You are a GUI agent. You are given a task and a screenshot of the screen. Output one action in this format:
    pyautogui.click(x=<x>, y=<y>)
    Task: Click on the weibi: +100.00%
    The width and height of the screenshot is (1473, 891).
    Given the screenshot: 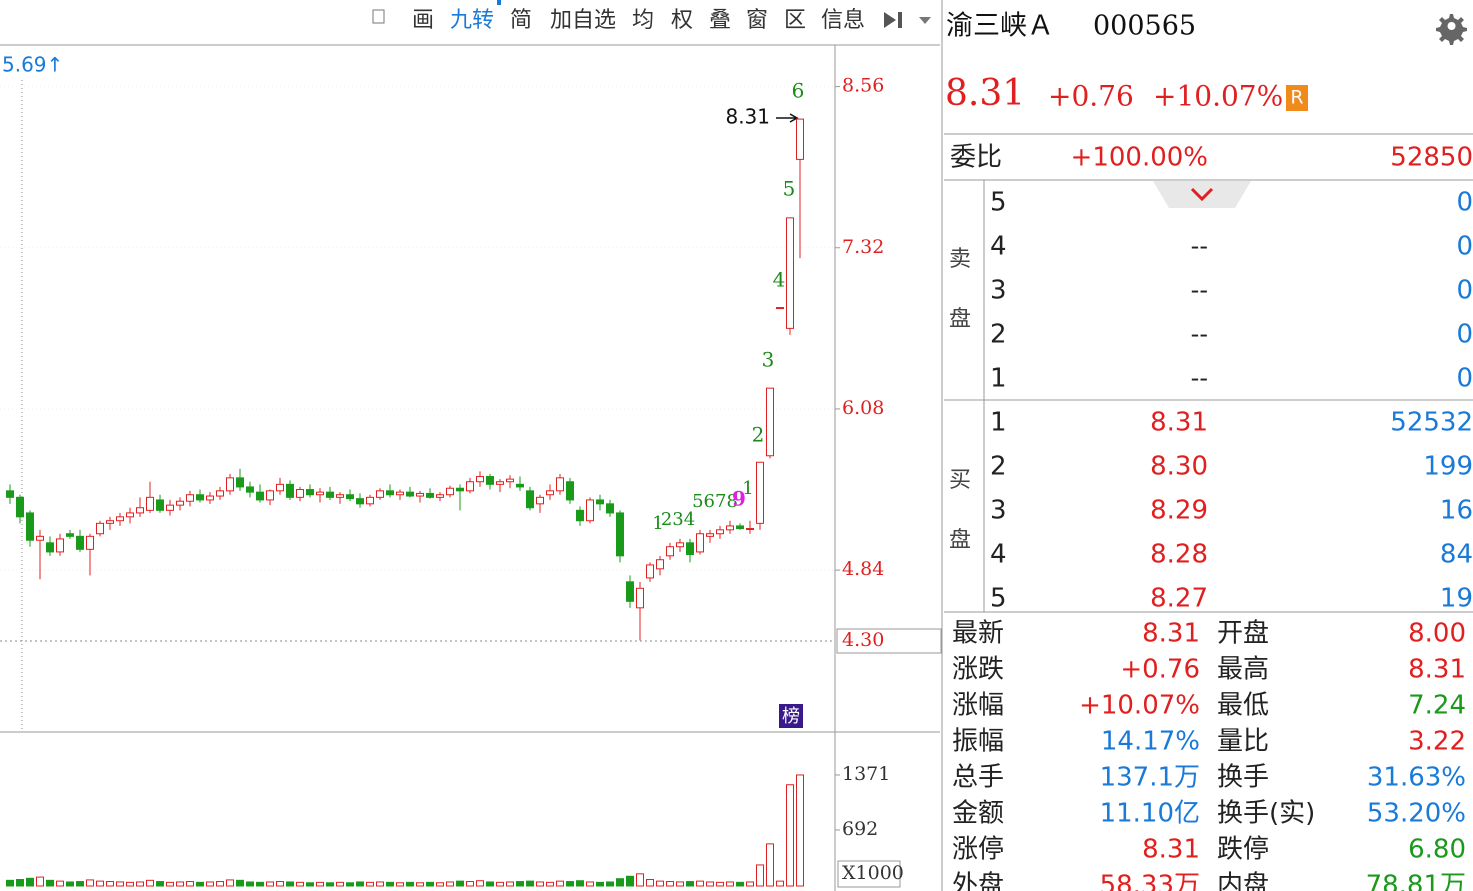 What is the action you would take?
    pyautogui.click(x=1139, y=158)
    